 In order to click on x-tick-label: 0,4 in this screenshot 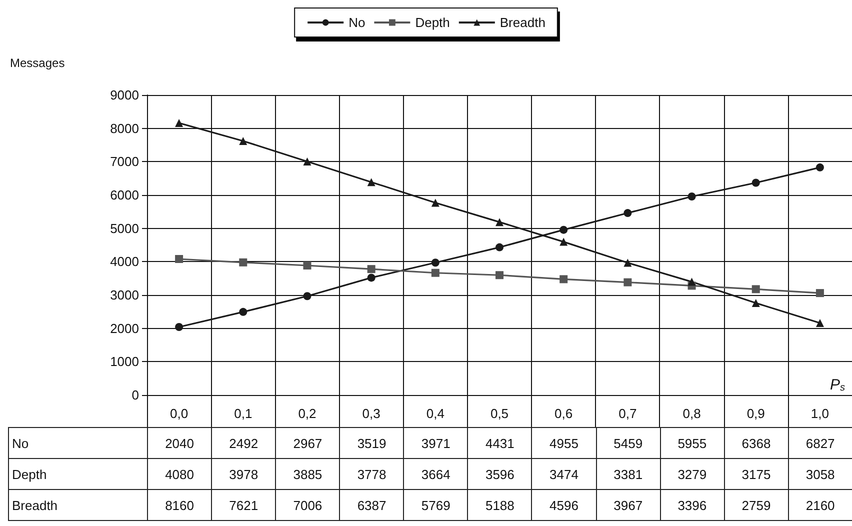, I will do `click(435, 413)`.